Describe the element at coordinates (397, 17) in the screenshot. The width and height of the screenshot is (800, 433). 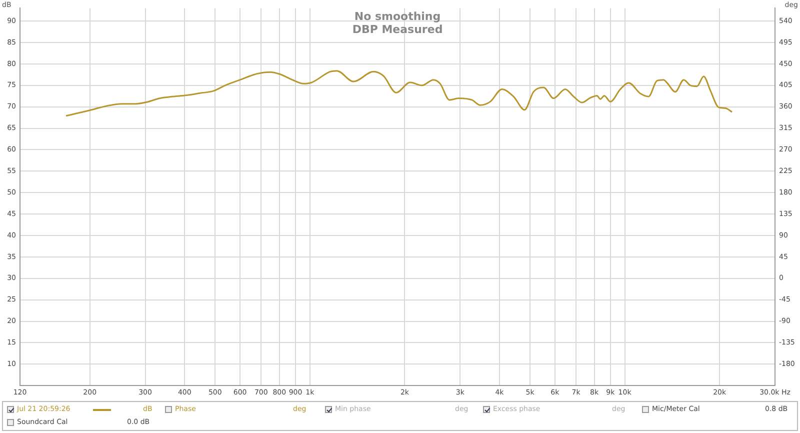
I see `chart-title: No smoothing` at that location.